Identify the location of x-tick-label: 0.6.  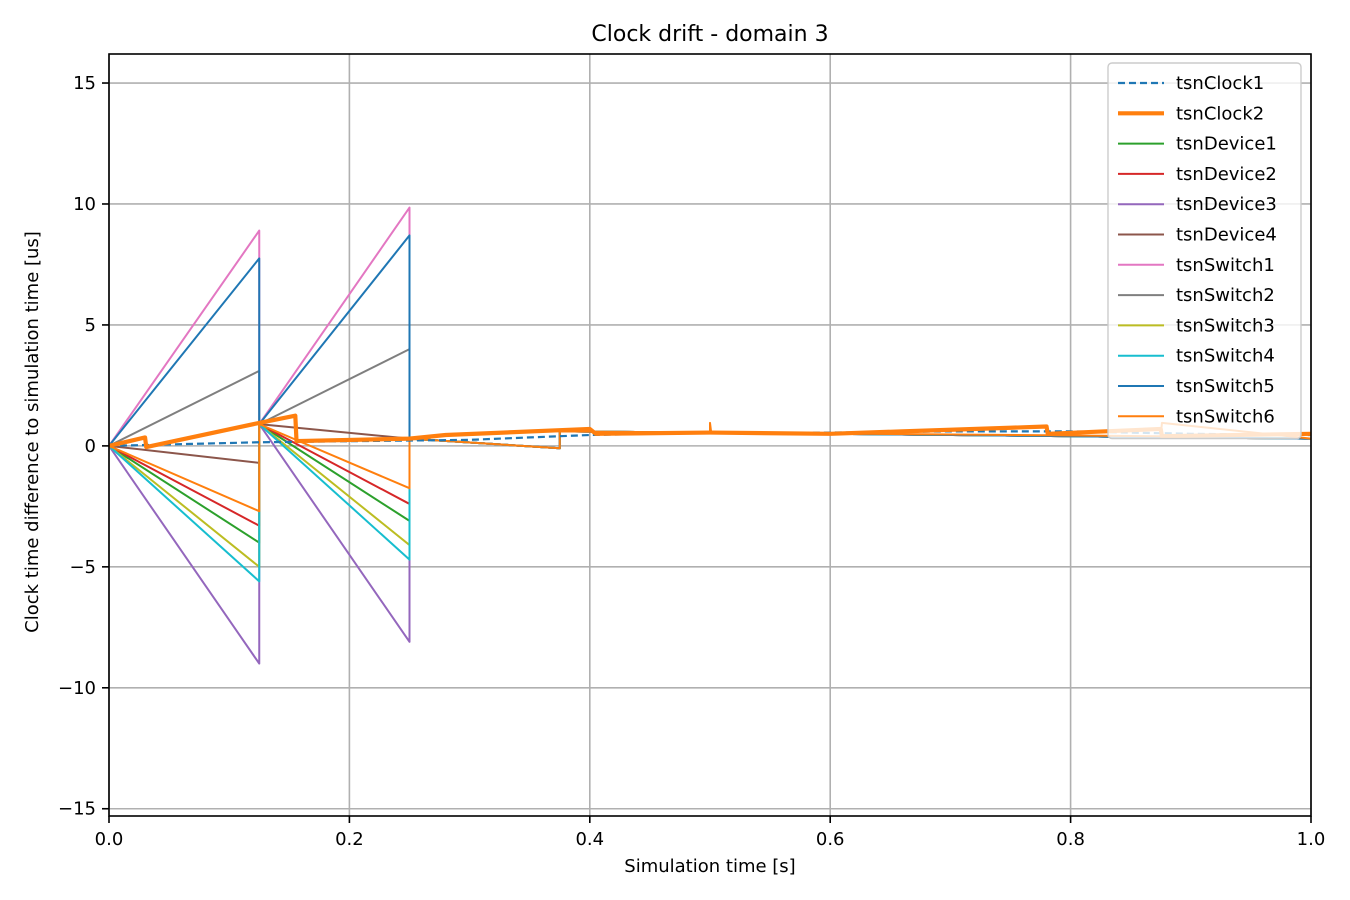
(830, 839).